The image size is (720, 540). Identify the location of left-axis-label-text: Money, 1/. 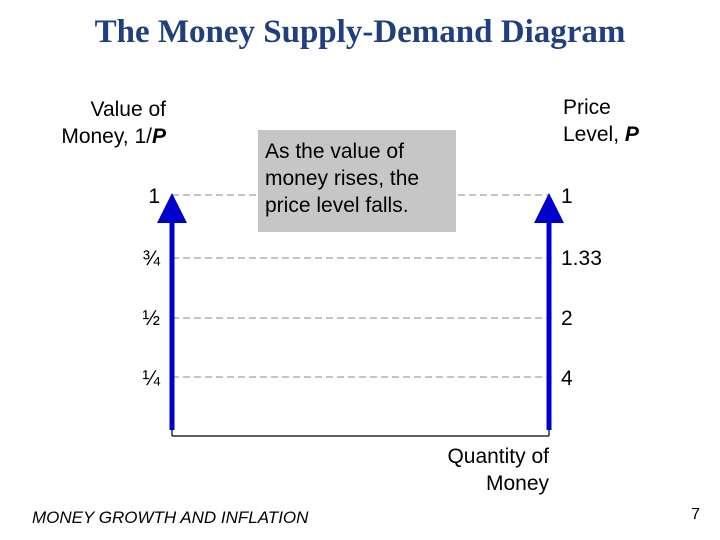
(106, 136).